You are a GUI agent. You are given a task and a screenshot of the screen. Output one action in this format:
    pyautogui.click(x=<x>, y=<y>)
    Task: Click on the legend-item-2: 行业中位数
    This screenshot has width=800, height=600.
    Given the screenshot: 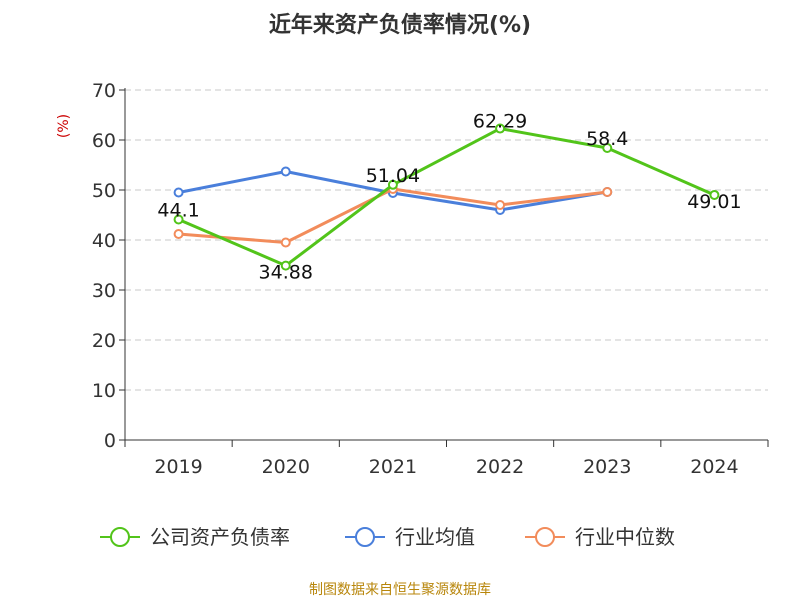 What is the action you would take?
    pyautogui.click(x=600, y=537)
    